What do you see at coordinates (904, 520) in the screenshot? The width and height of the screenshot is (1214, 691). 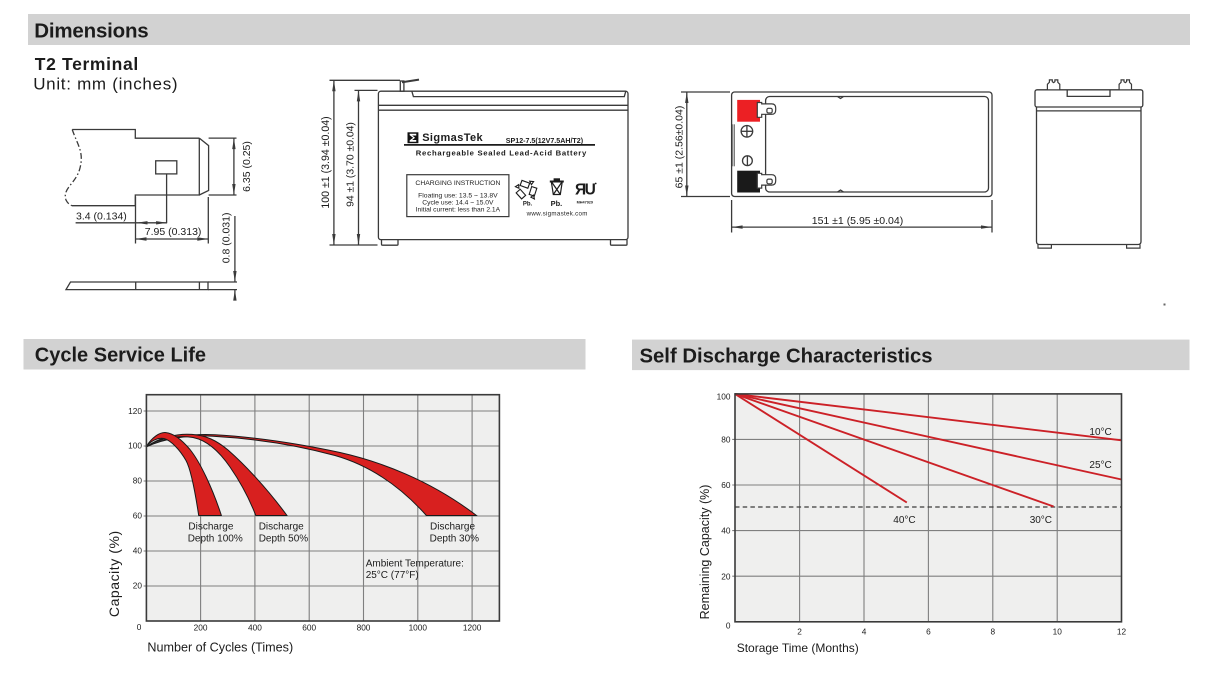 I see `svg-text: 40°C` at bounding box center [904, 520].